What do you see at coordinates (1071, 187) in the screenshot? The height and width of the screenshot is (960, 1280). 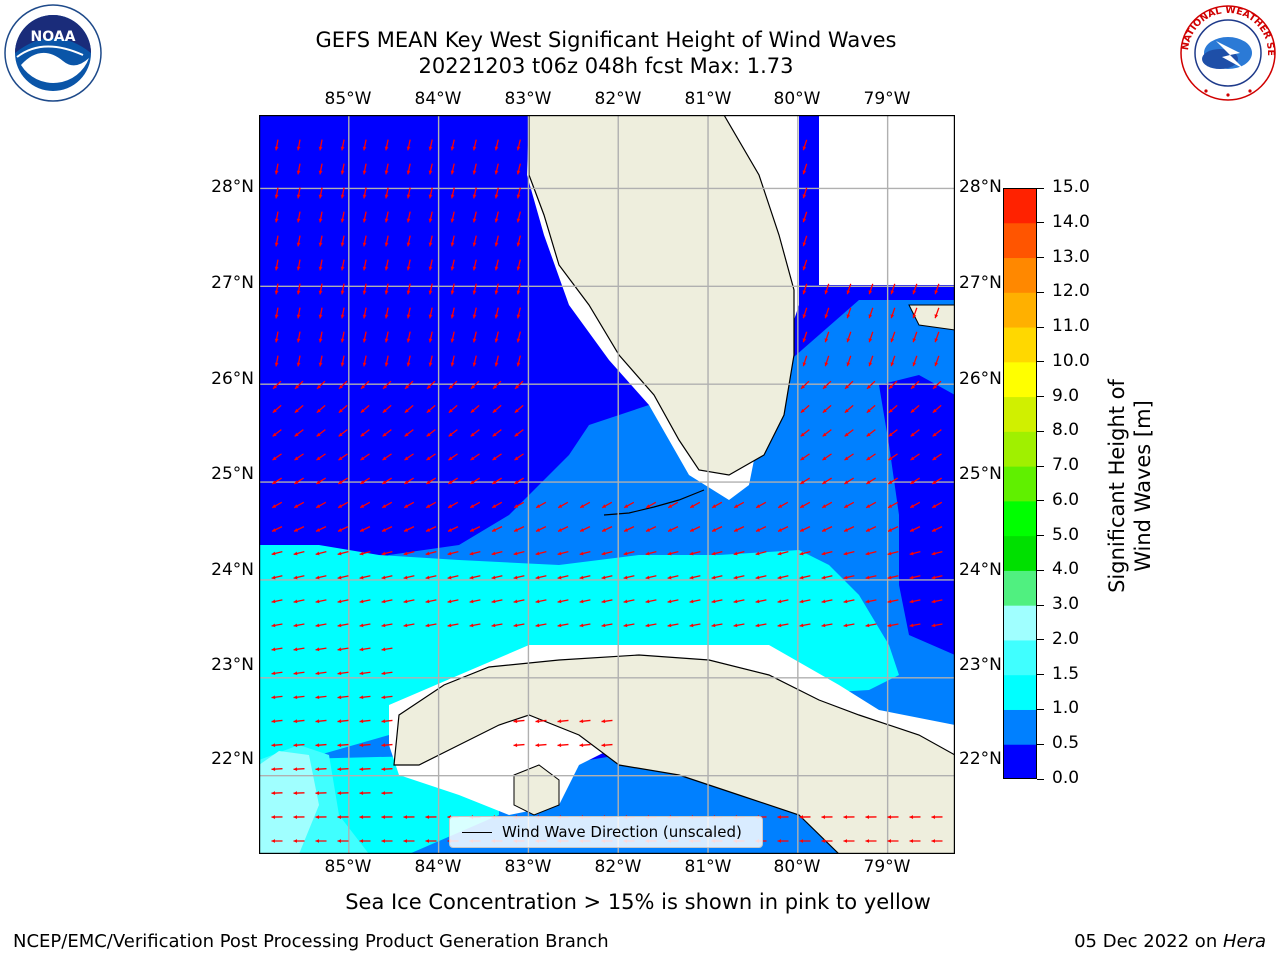 I see `colorbar-tick-label: 15.0` at bounding box center [1071, 187].